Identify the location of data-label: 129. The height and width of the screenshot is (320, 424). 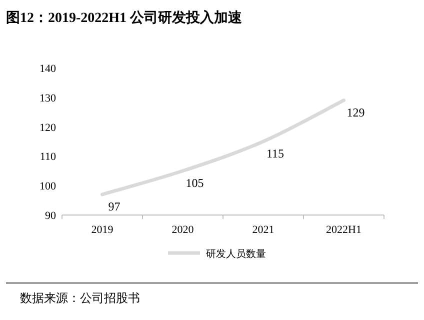
(355, 112).